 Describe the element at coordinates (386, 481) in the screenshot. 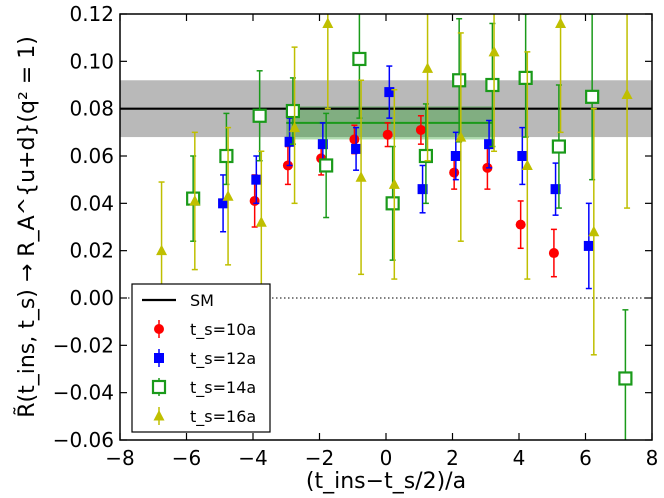

I see `x-axis-title: (t_ins−t_s/2)/a` at that location.